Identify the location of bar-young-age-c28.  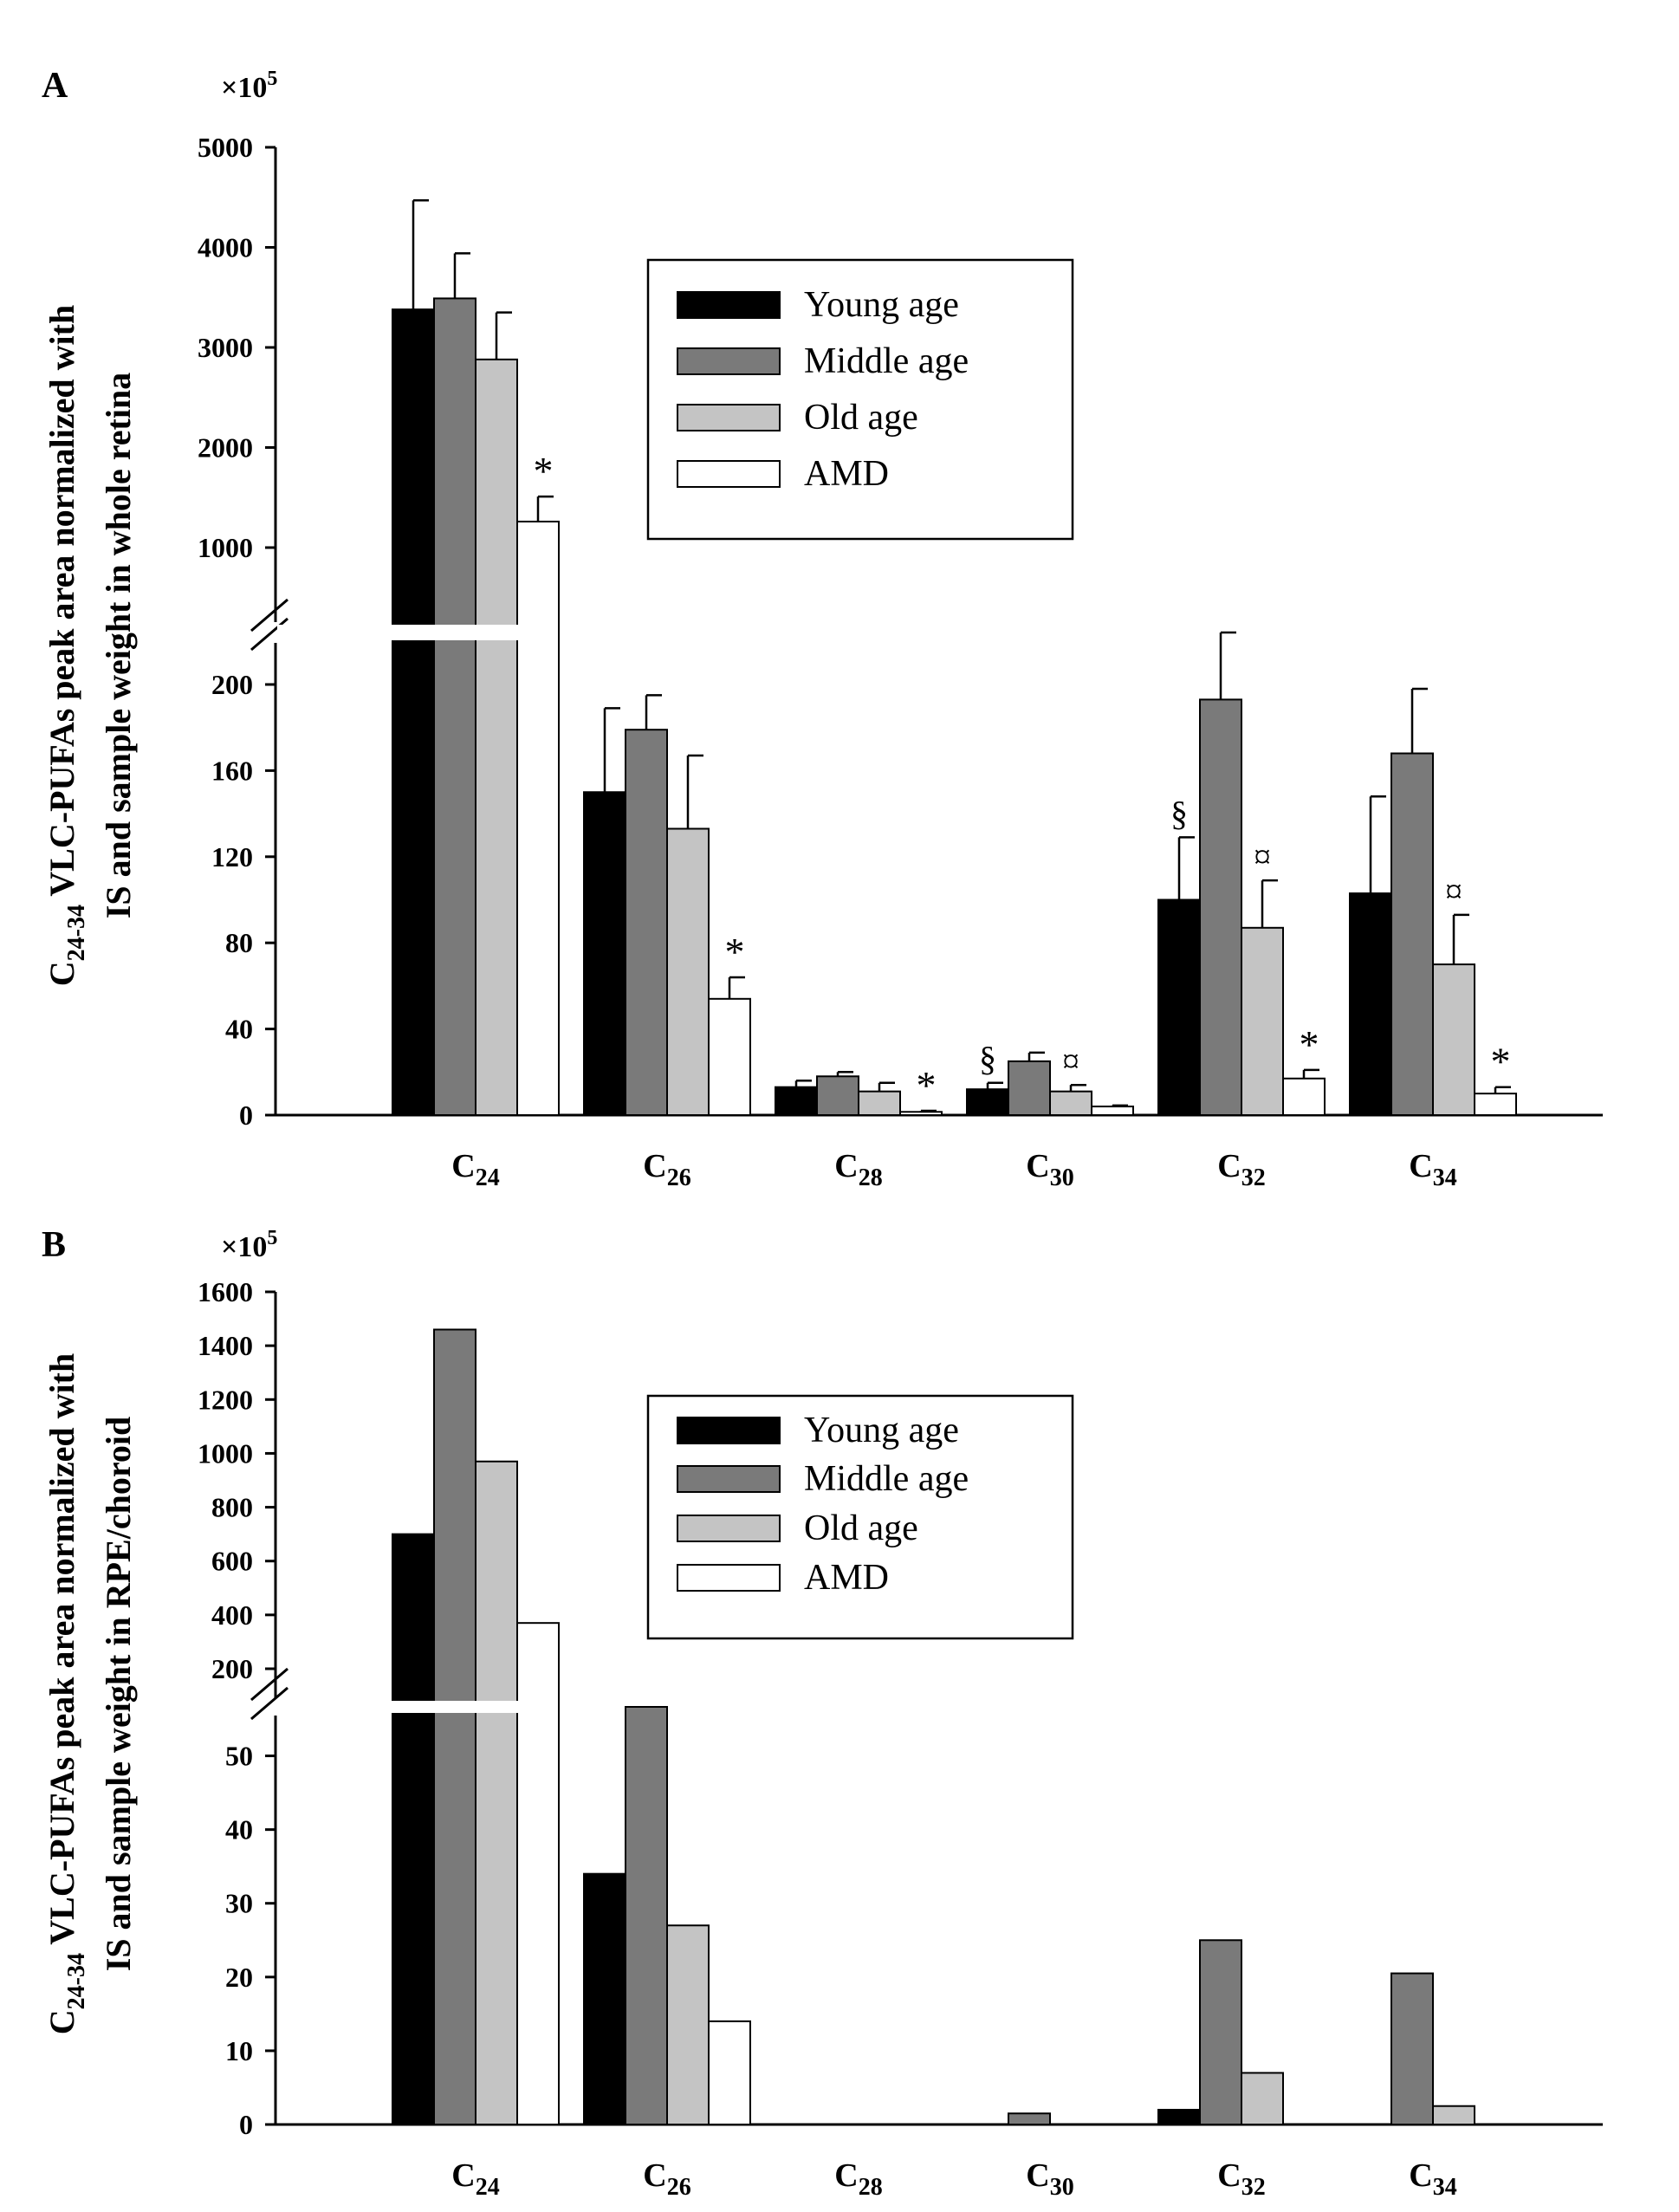
(796, 1101).